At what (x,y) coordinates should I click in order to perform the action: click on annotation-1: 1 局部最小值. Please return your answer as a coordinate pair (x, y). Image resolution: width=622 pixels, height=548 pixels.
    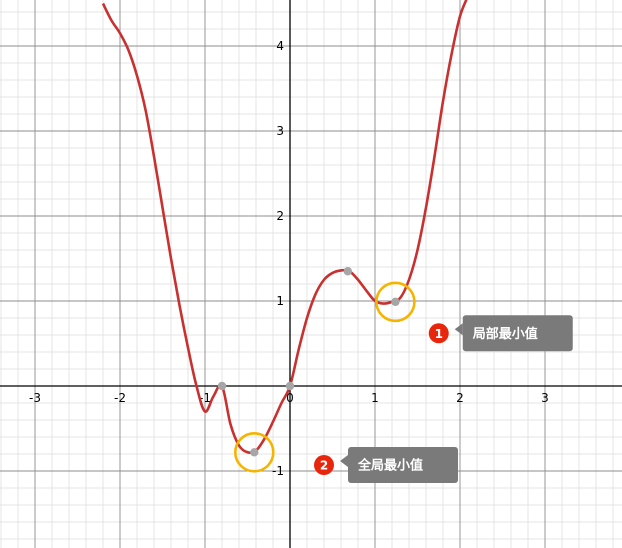
    Looking at the image, I should click on (500, 333).